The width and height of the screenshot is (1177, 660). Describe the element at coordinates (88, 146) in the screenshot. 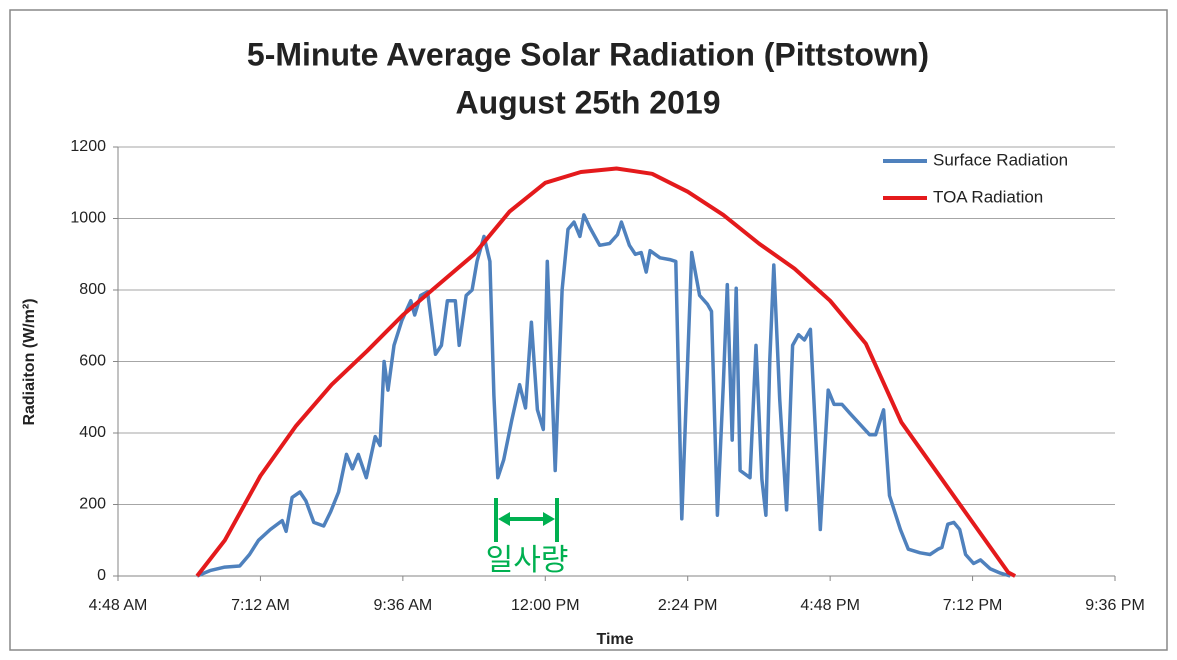

I see `y-tick-label: 1200` at that location.